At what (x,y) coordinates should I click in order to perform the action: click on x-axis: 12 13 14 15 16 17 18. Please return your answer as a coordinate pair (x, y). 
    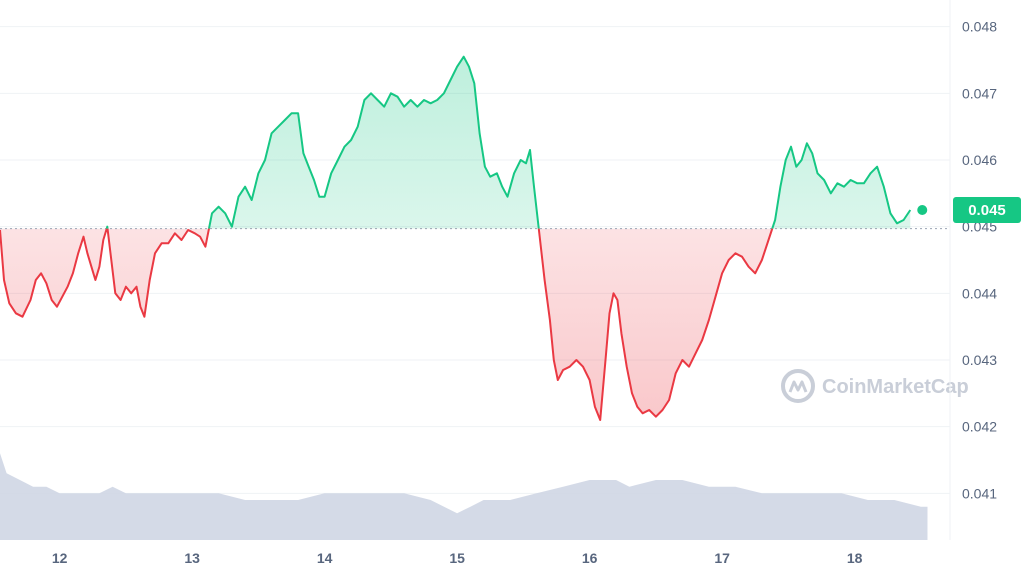
    Looking at the image, I should click on (457, 558).